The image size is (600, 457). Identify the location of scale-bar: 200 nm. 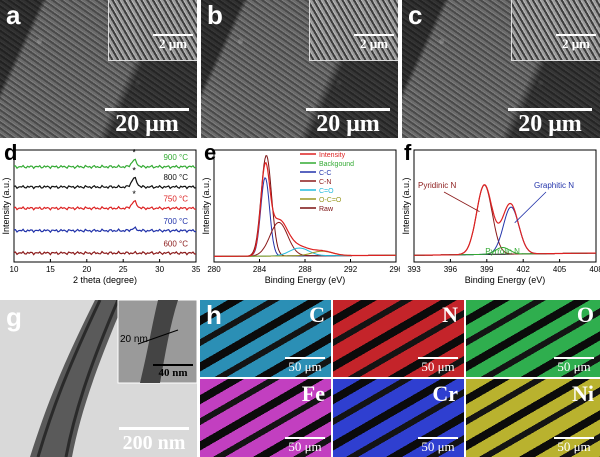
(154, 441).